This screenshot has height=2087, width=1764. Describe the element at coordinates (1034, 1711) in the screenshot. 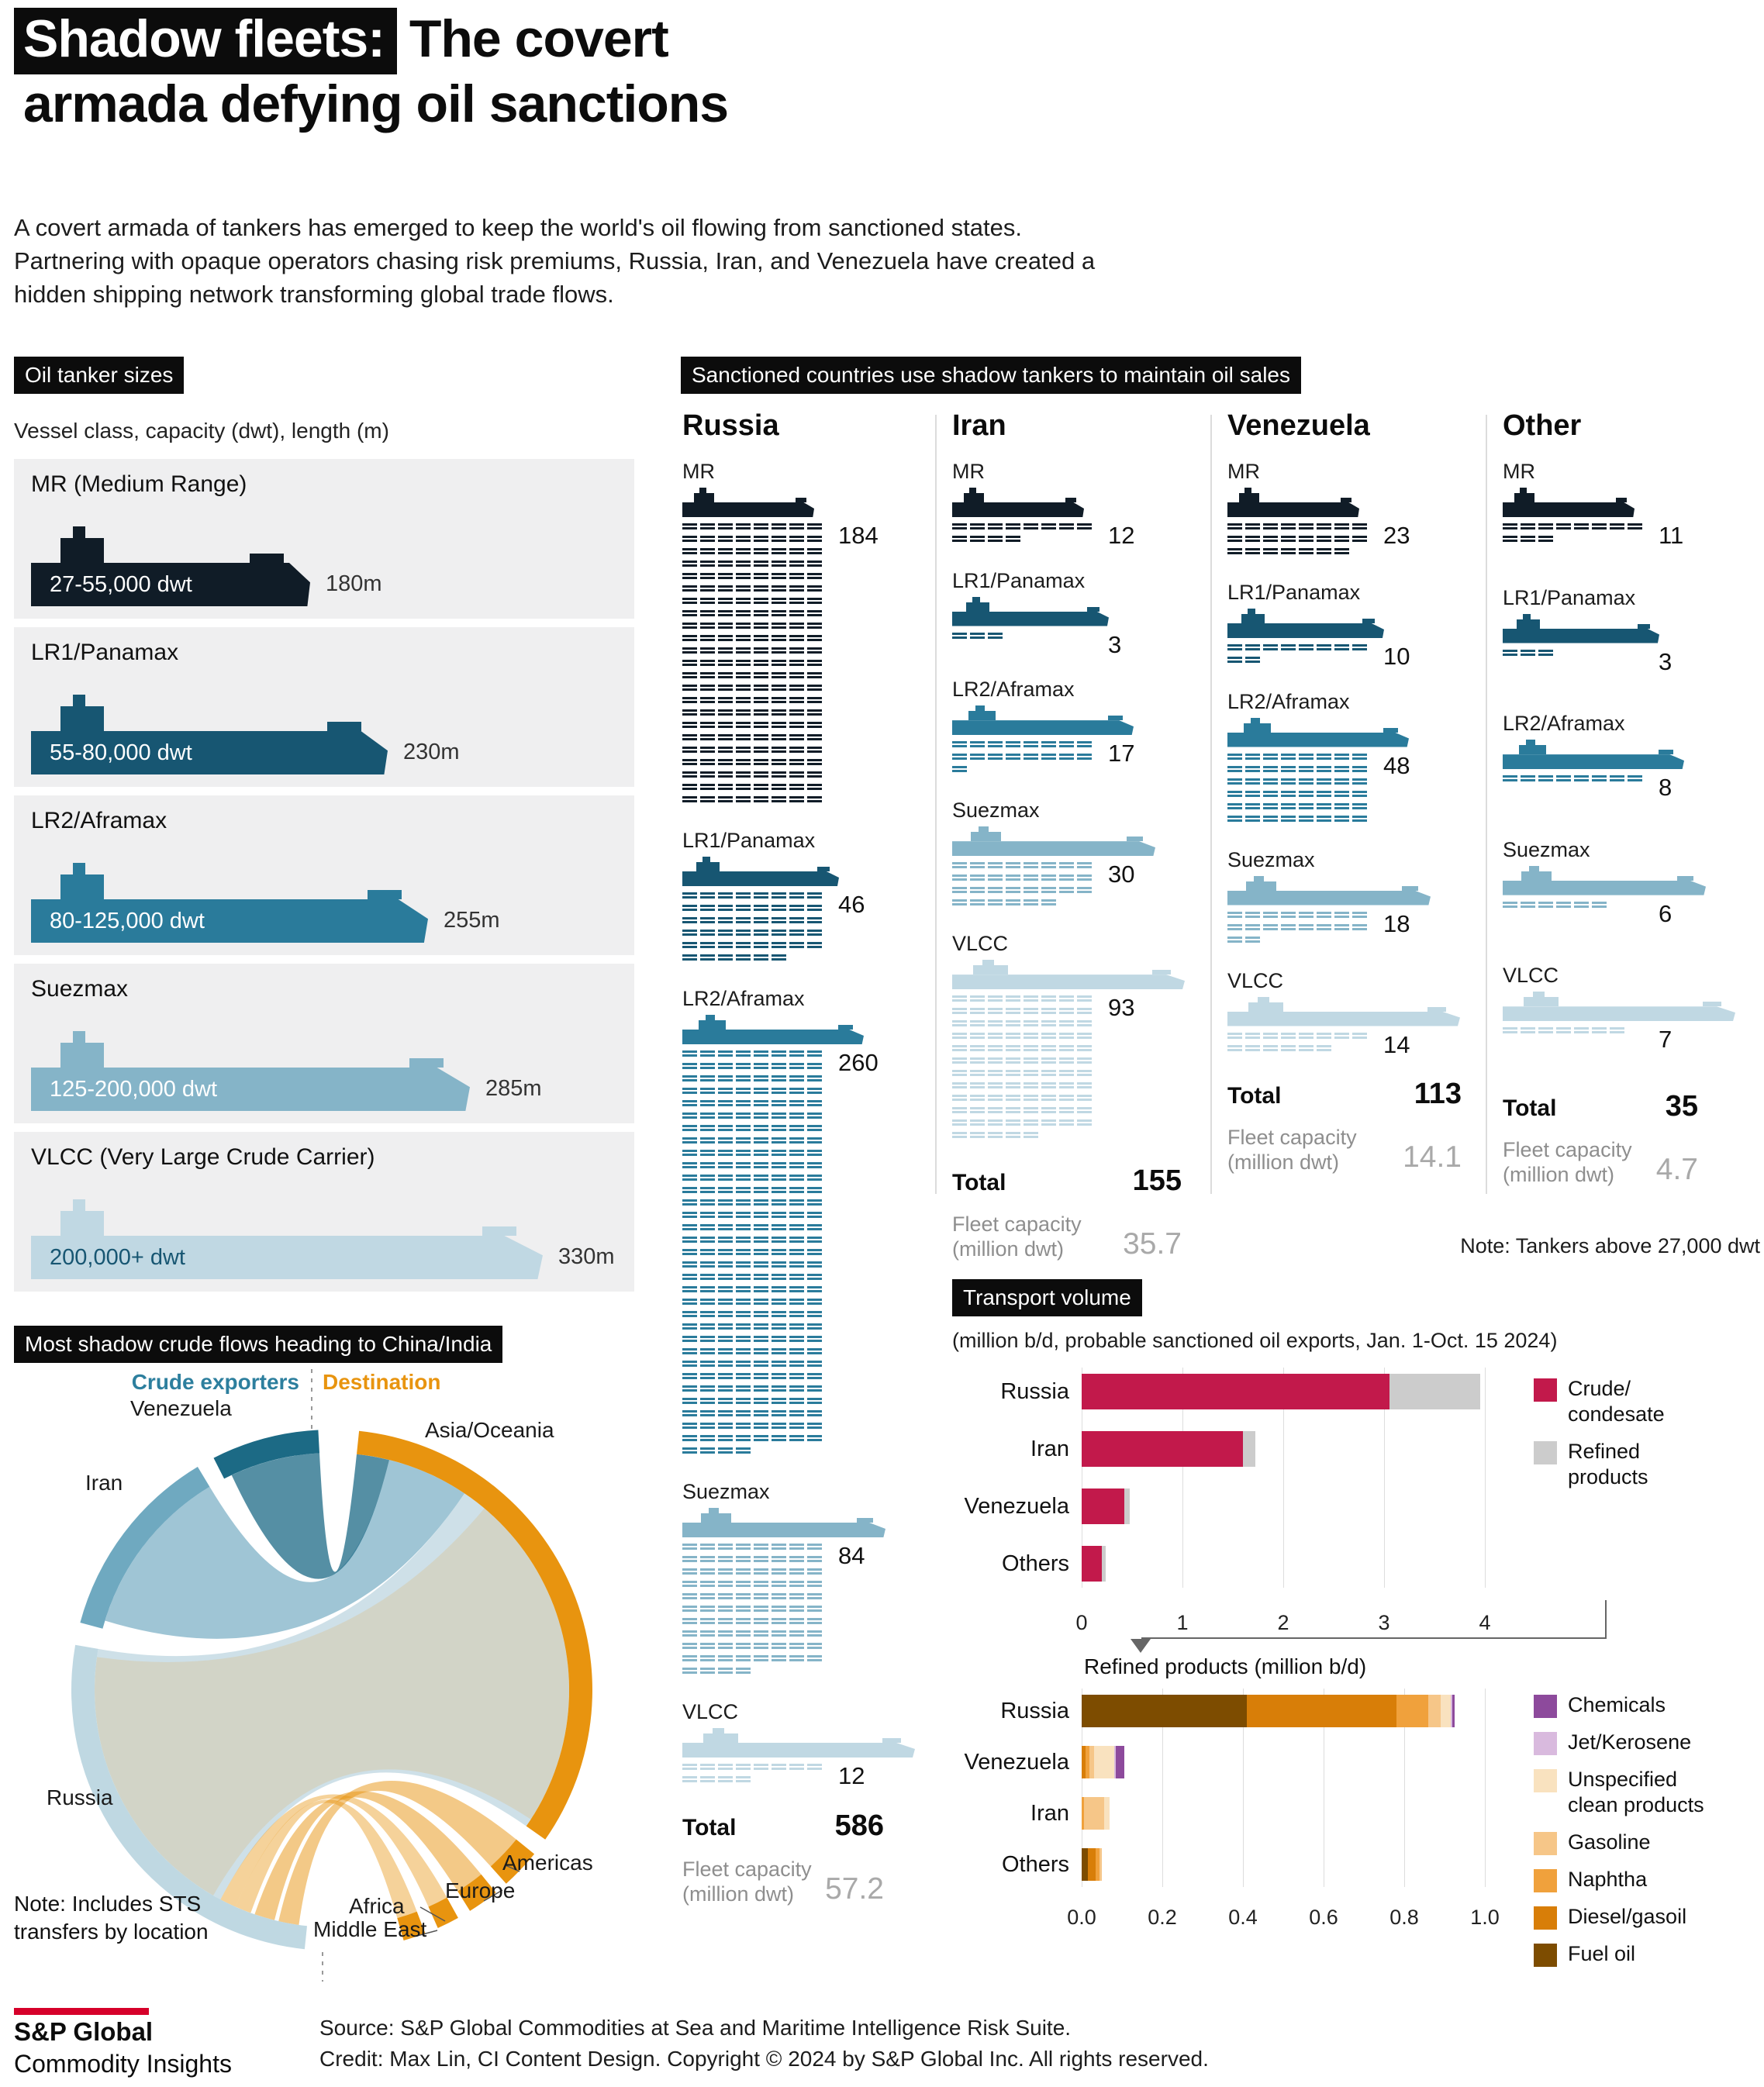

I see `bar-category-label: Russia` at that location.